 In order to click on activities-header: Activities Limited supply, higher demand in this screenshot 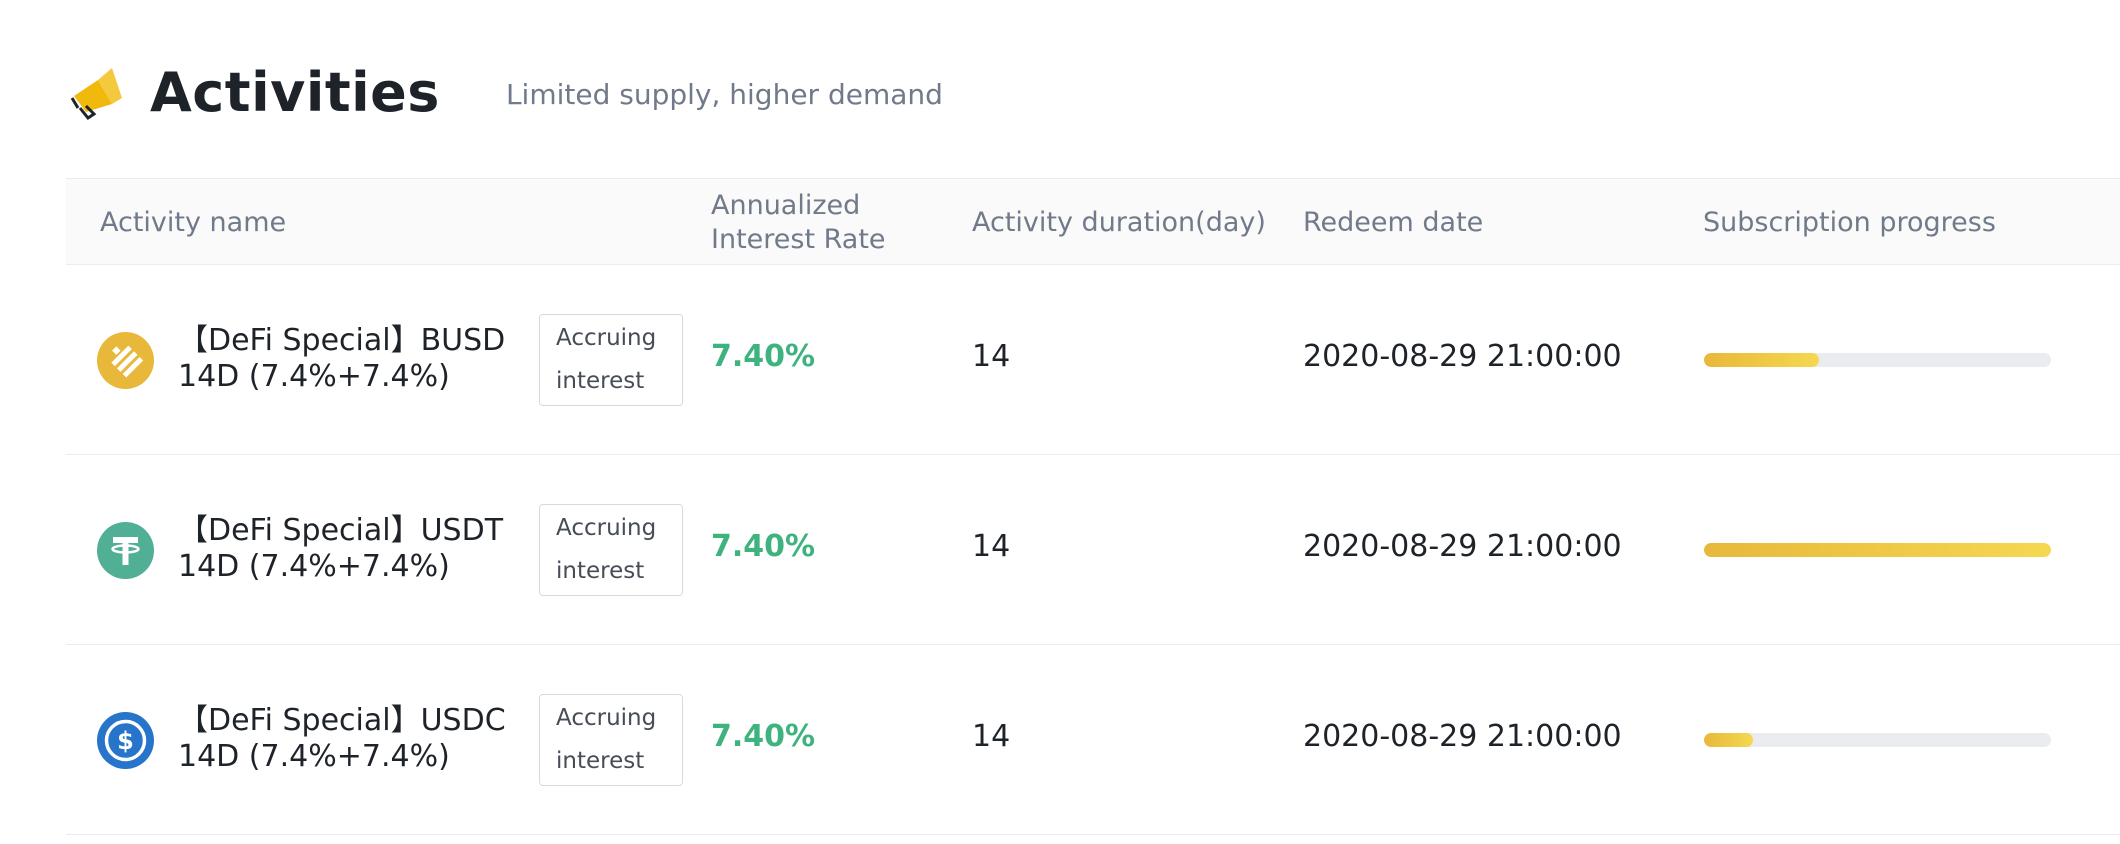, I will do `click(505, 92)`.